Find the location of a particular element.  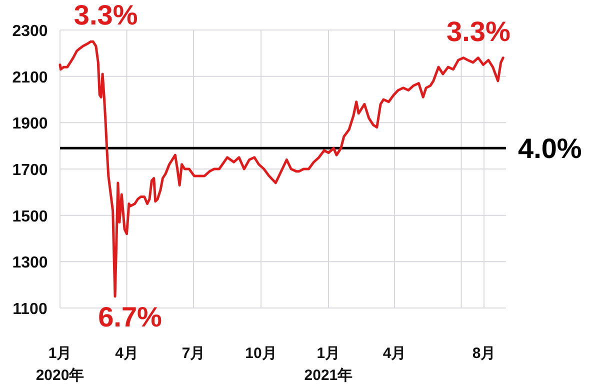

y-tick-label: 2100 is located at coordinates (30, 77).